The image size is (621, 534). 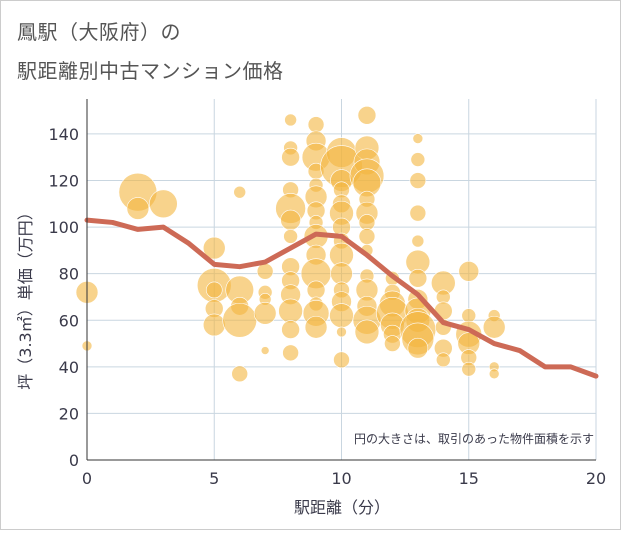 I want to click on y-tick-label: 100, so click(x=63, y=227).